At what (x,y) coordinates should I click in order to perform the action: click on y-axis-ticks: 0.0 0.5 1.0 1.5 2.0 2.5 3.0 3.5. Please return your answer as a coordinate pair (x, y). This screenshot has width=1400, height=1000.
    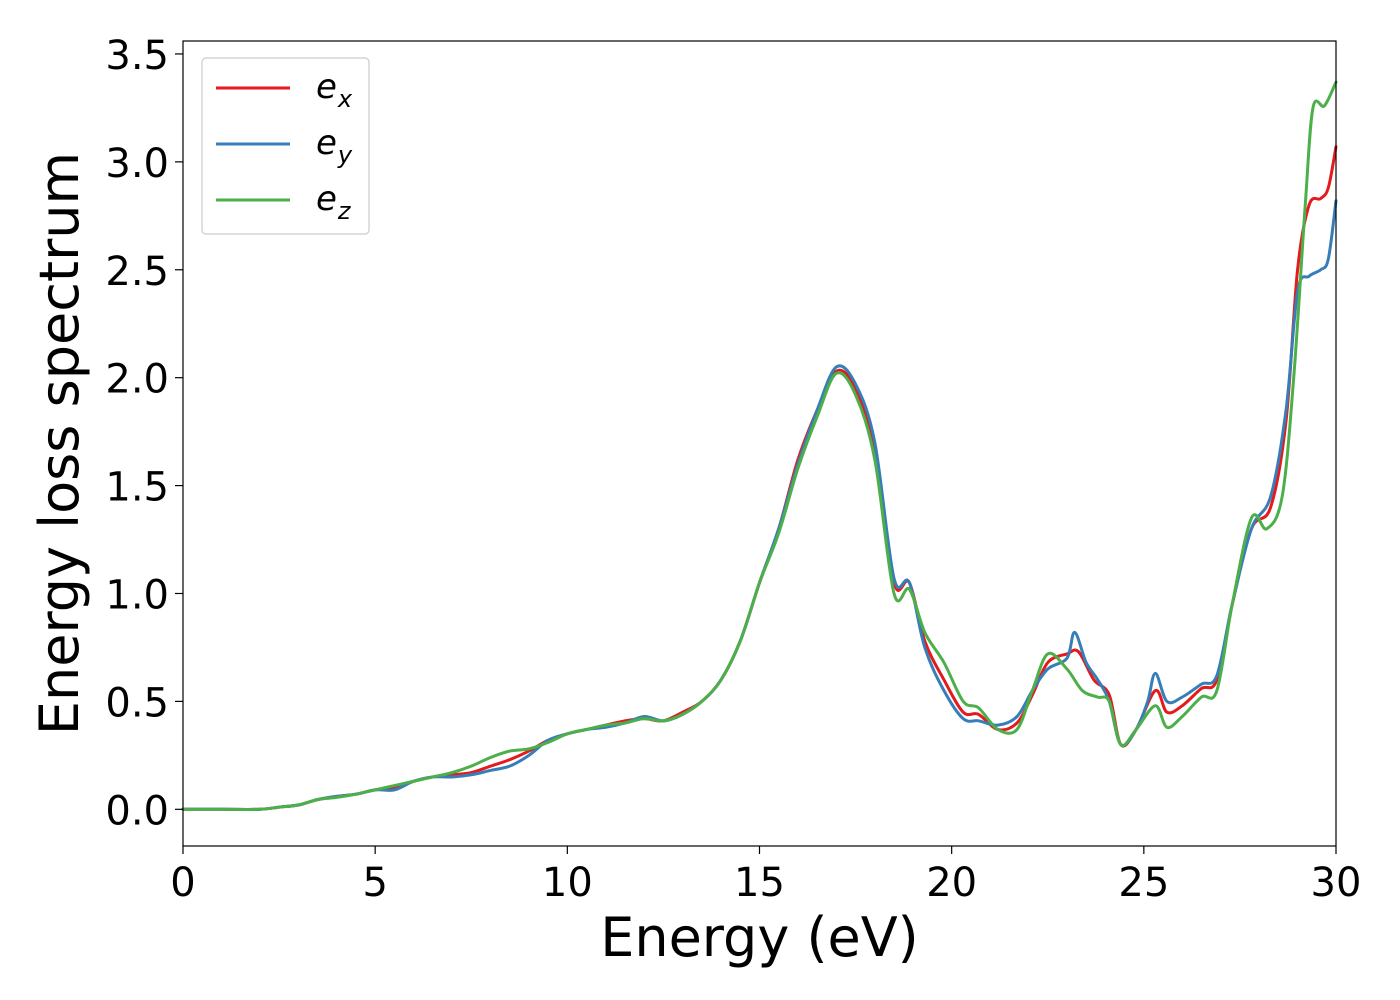
    Looking at the image, I should click on (144, 433).